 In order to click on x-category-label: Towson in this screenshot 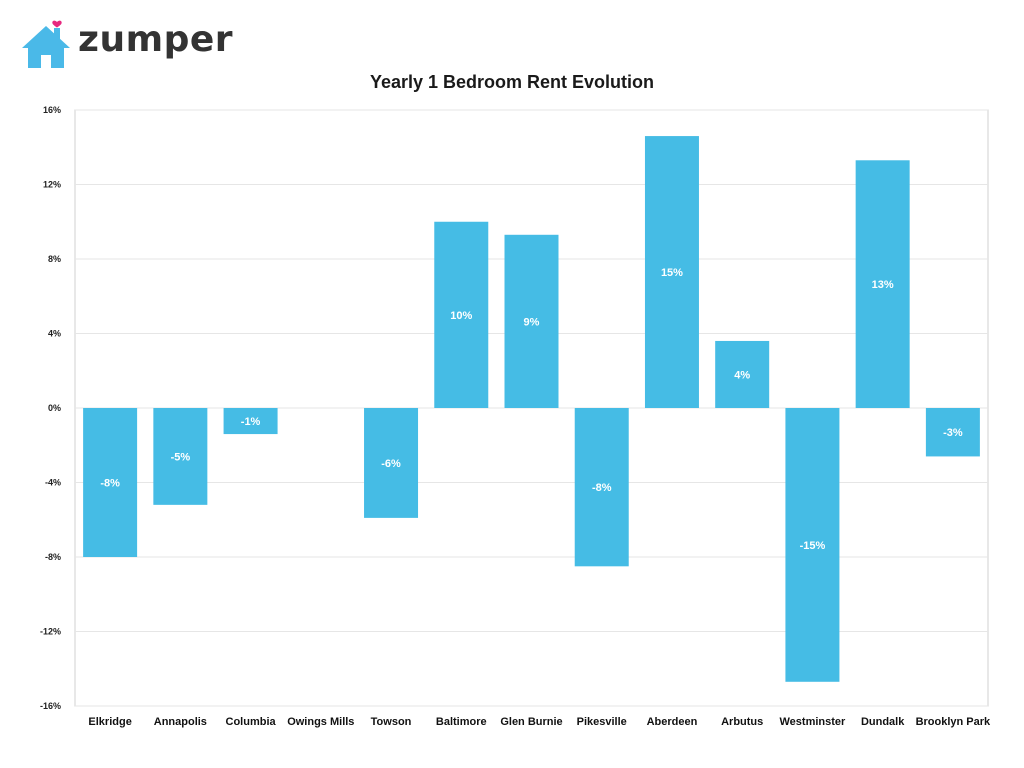, I will do `click(391, 722)`.